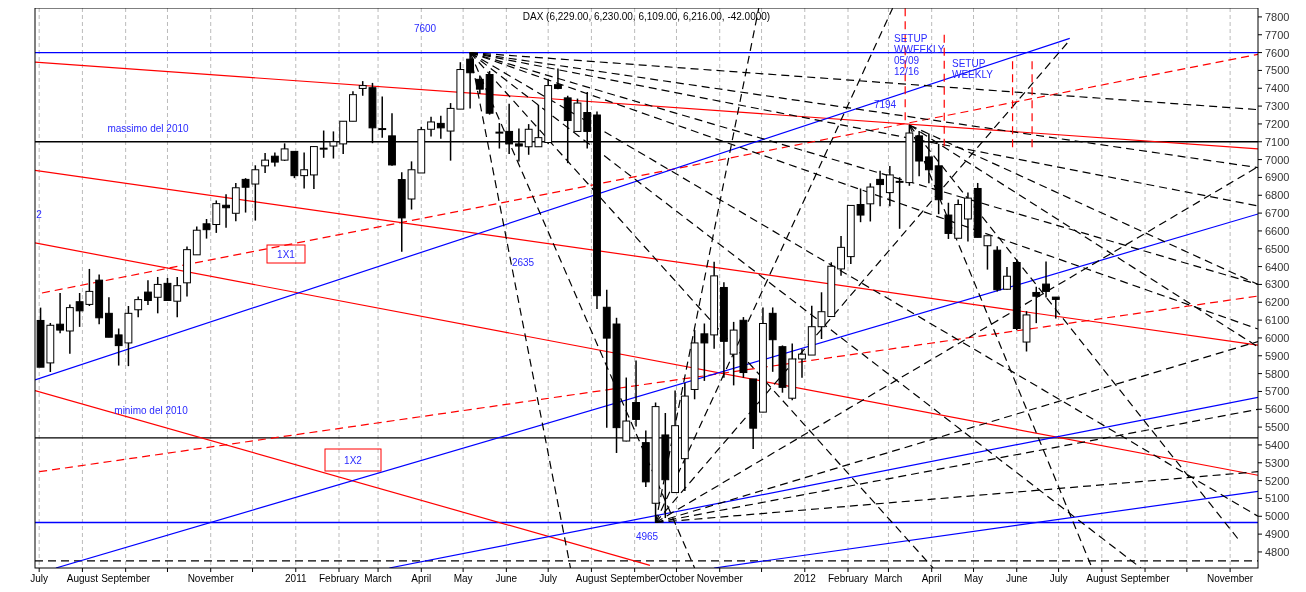 Image resolution: width=1306 pixels, height=592 pixels. What do you see at coordinates (1277, 52) in the screenshot?
I see `y-tick-label: 7600` at bounding box center [1277, 52].